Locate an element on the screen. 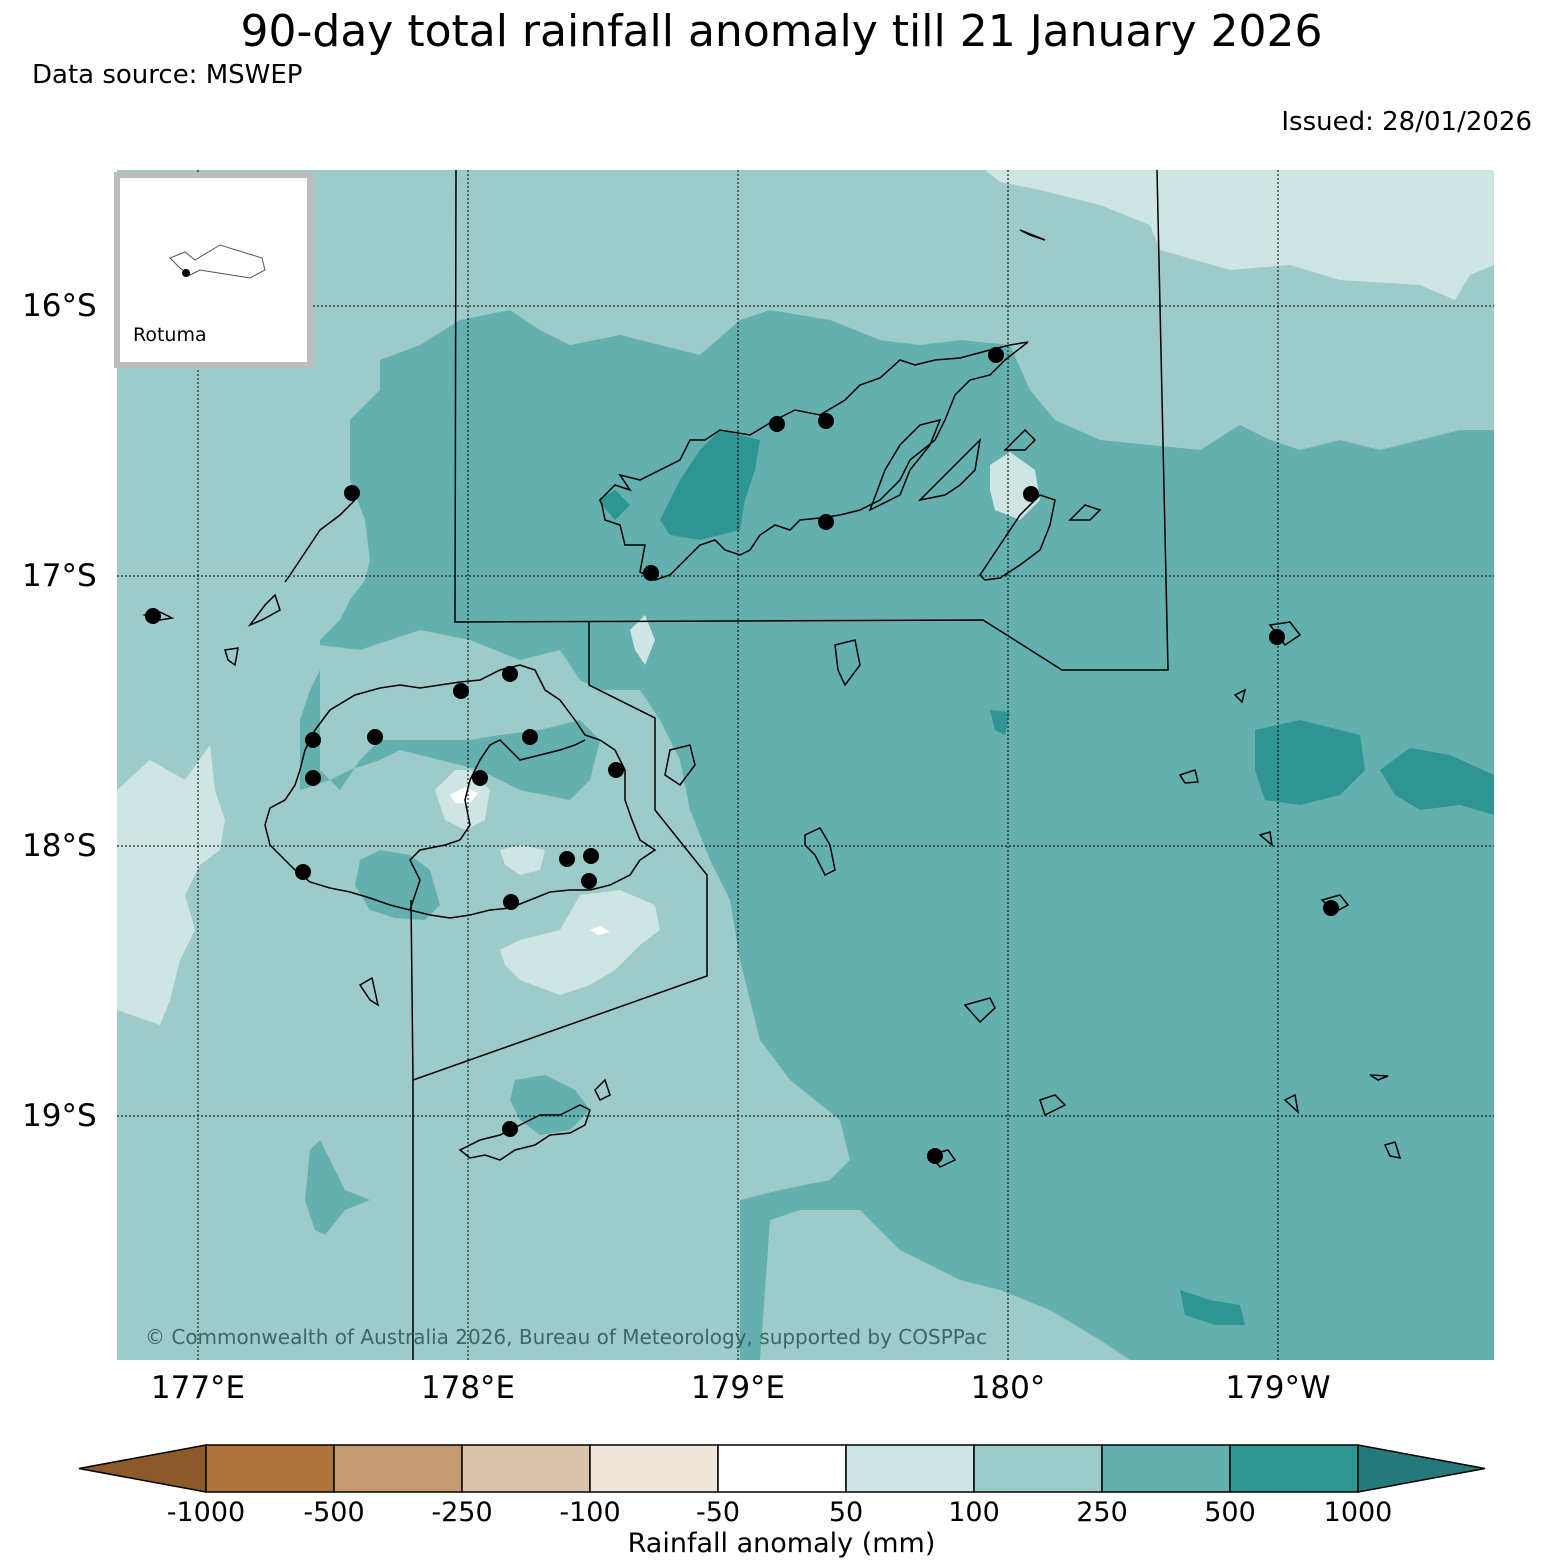 This screenshot has height=1563, width=1563. colorbar-tick: -50 is located at coordinates (718, 1512).